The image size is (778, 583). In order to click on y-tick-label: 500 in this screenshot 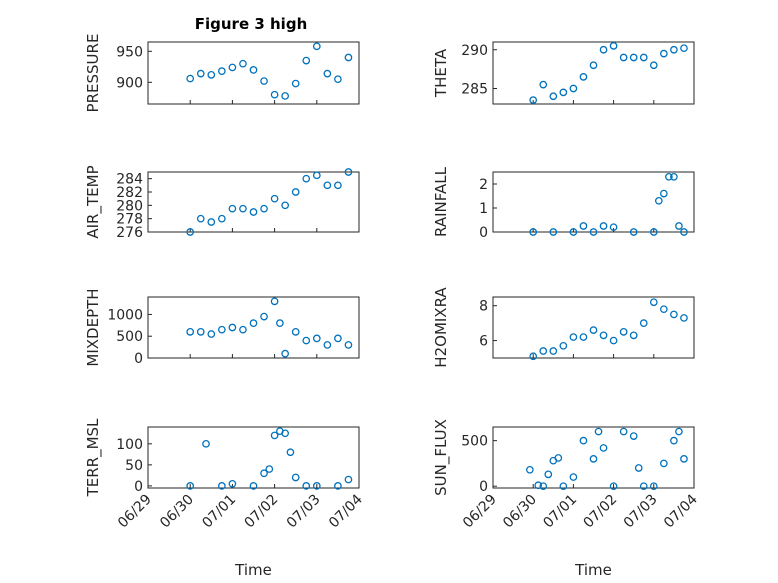, I will do `click(129, 337)`.